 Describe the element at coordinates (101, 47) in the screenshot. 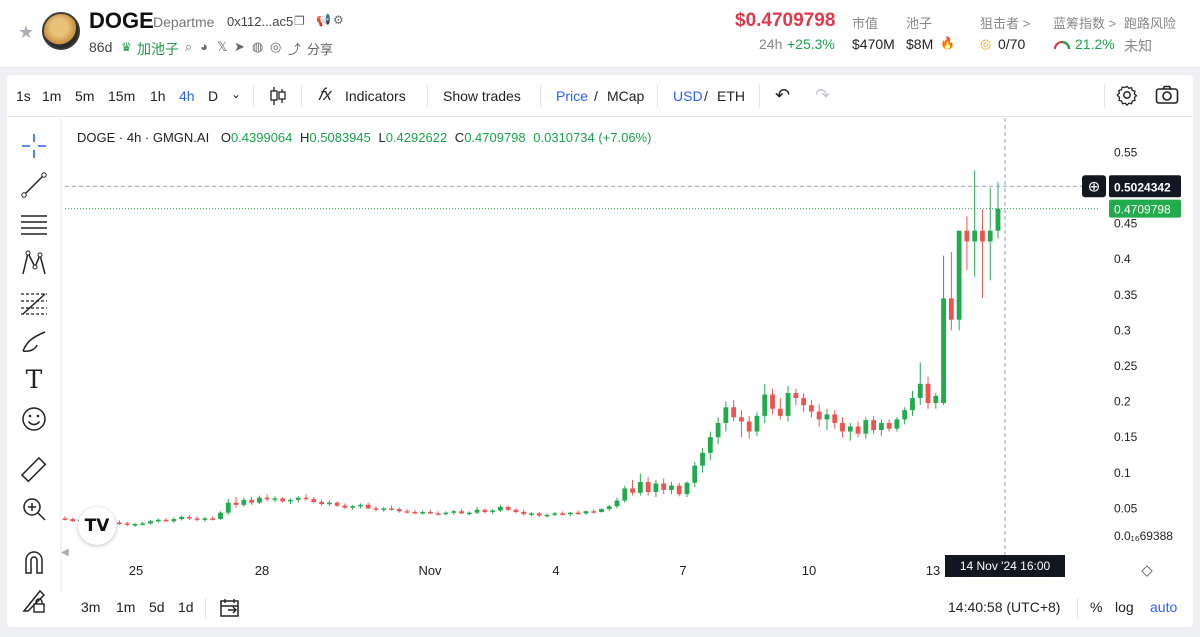

I see `token-age: 86d` at that location.